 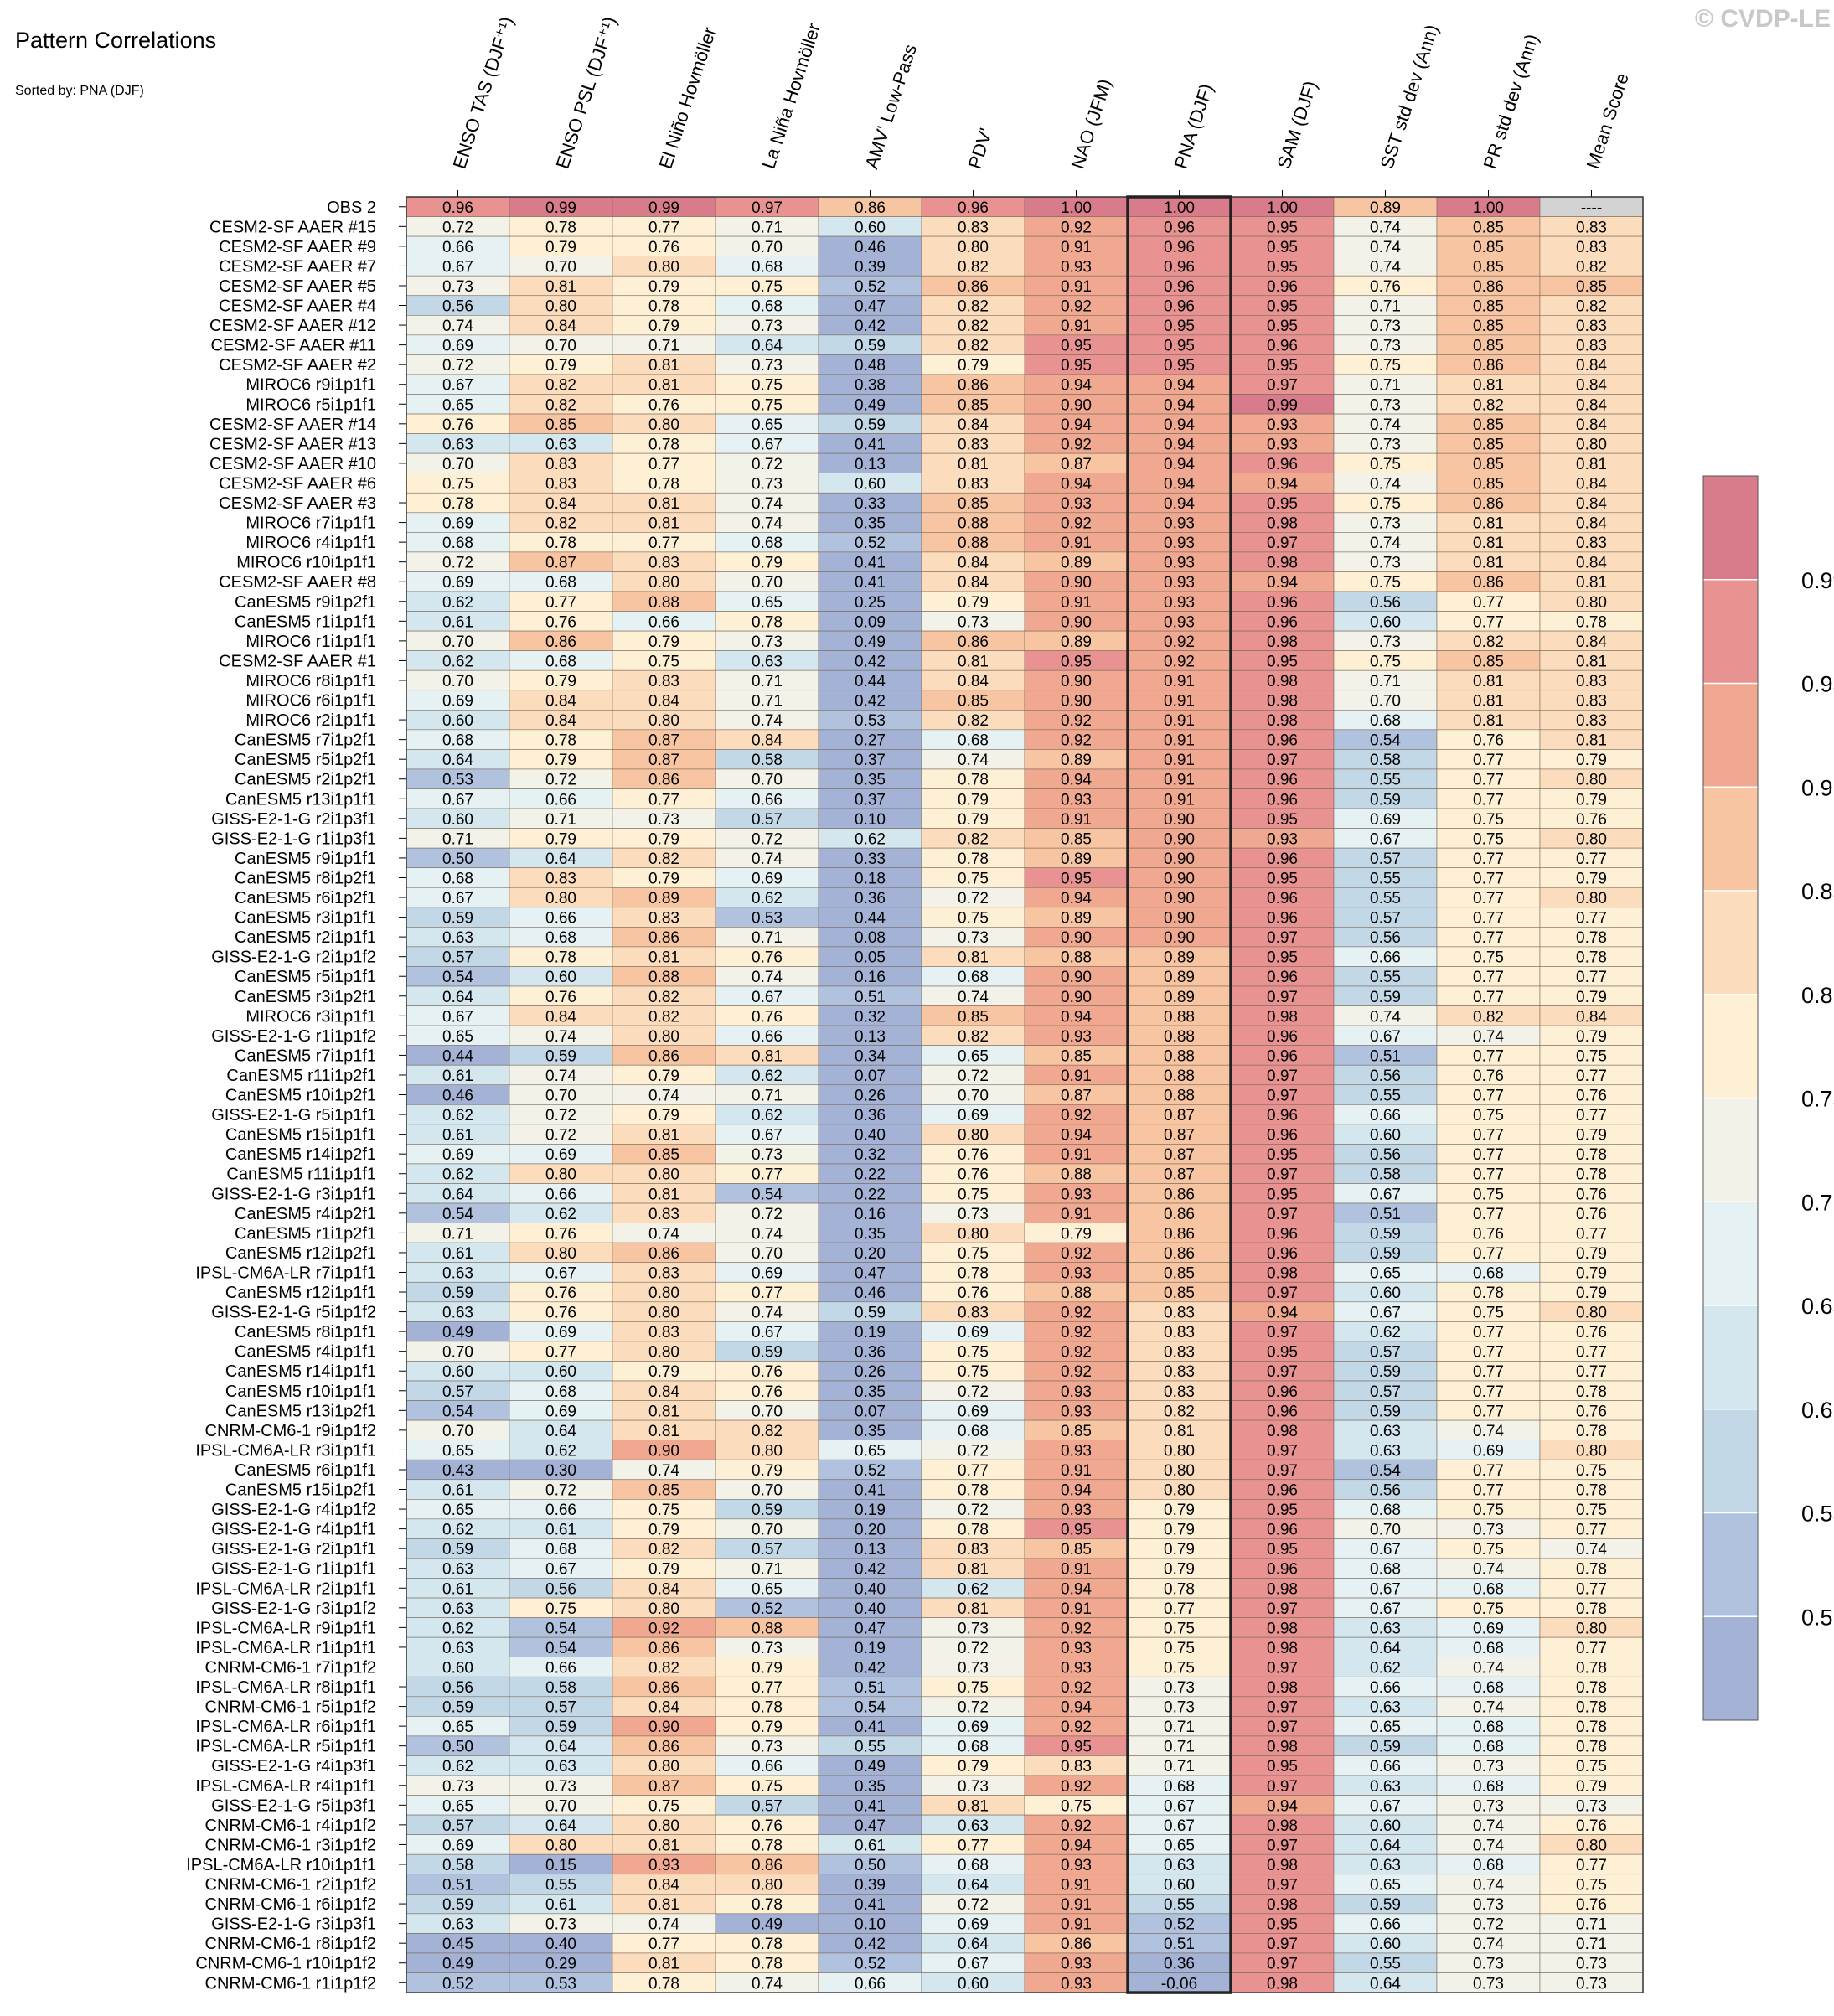 What do you see at coordinates (458, 1273) in the screenshot?
I see `cell-value: 0.63` at bounding box center [458, 1273].